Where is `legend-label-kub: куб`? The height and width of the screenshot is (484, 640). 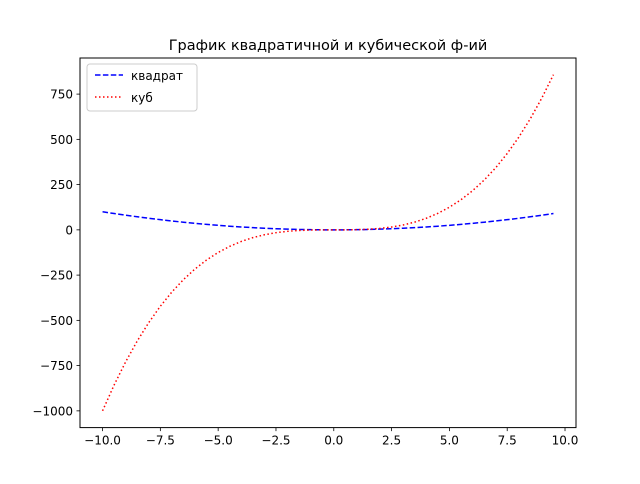 legend-label-kub: куб is located at coordinates (142, 98).